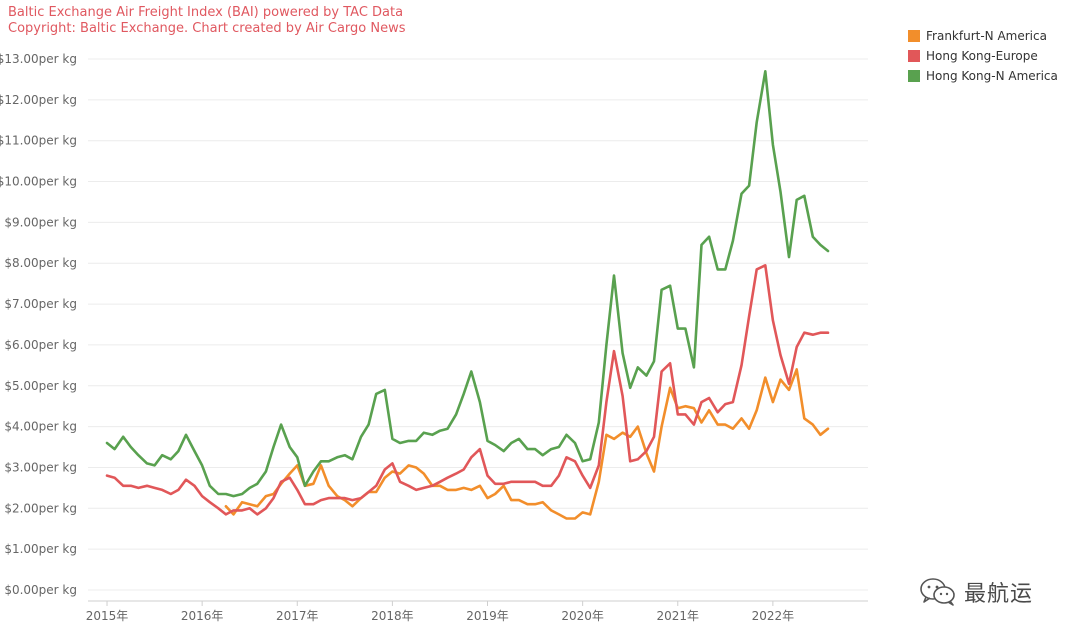 This screenshot has width=1080, height=640. What do you see at coordinates (38, 141) in the screenshot?
I see `y-tick-label: $11.00per kg` at bounding box center [38, 141].